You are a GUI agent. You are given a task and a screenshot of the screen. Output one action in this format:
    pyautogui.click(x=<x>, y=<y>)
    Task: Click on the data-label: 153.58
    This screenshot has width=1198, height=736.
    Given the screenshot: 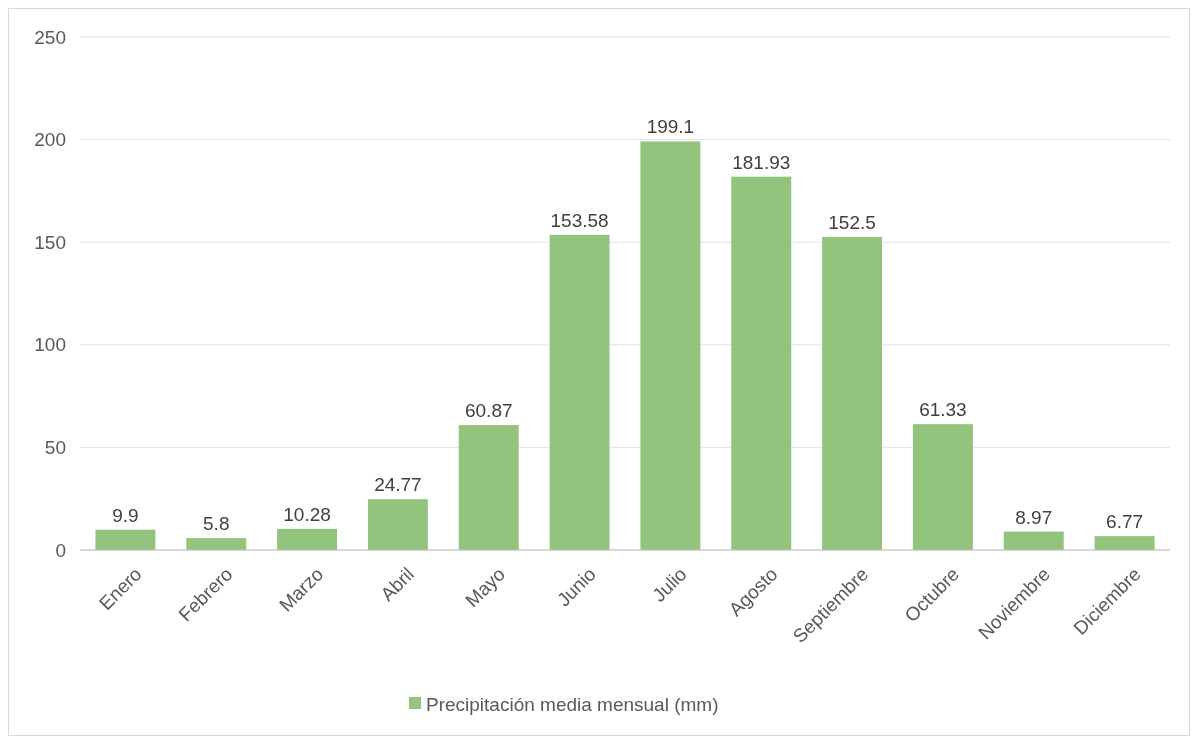 What is the action you would take?
    pyautogui.click(x=579, y=220)
    